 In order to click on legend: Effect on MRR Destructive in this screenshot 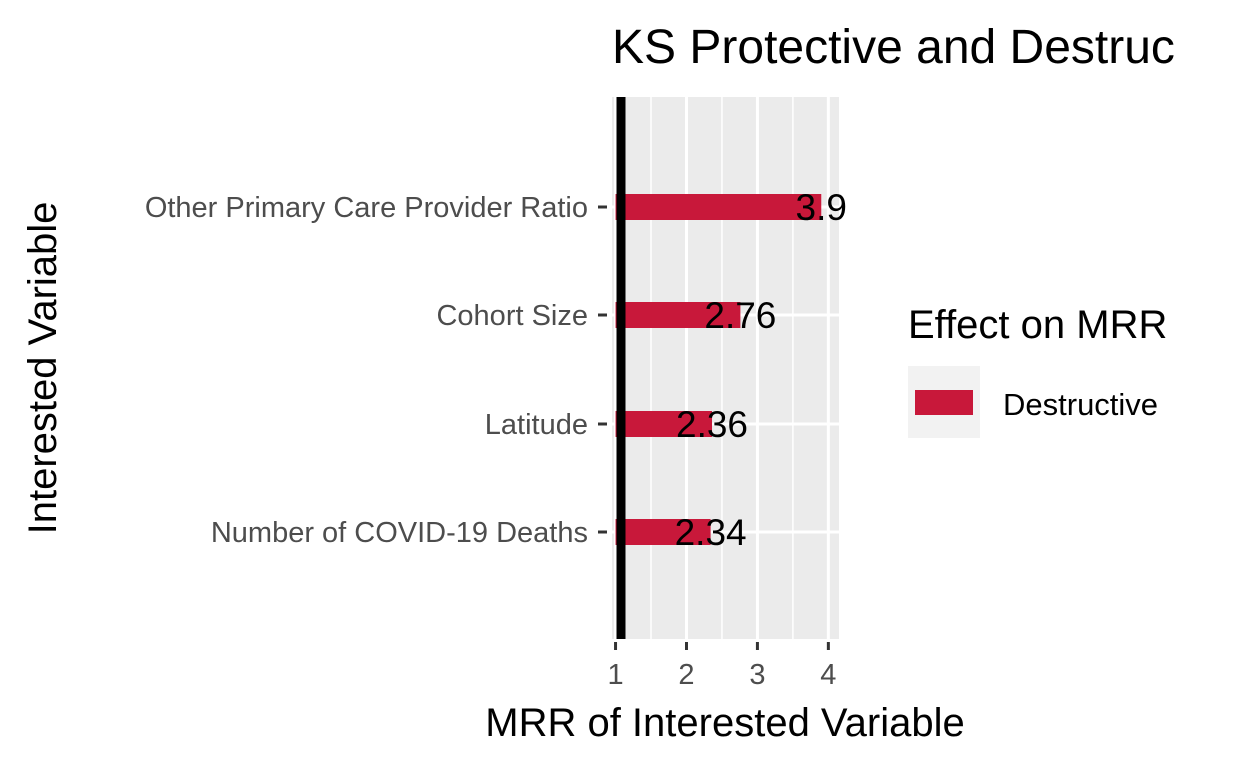, I will do `click(1037, 370)`.